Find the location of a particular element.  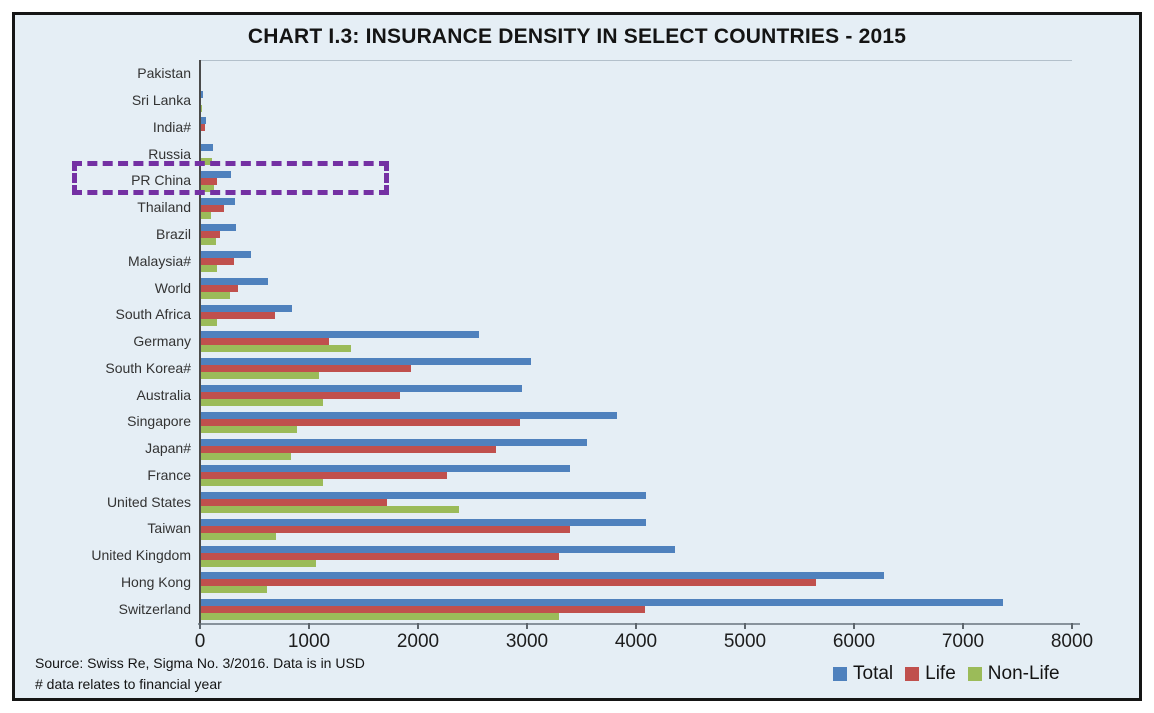

category-label: United States is located at coordinates (148, 501).